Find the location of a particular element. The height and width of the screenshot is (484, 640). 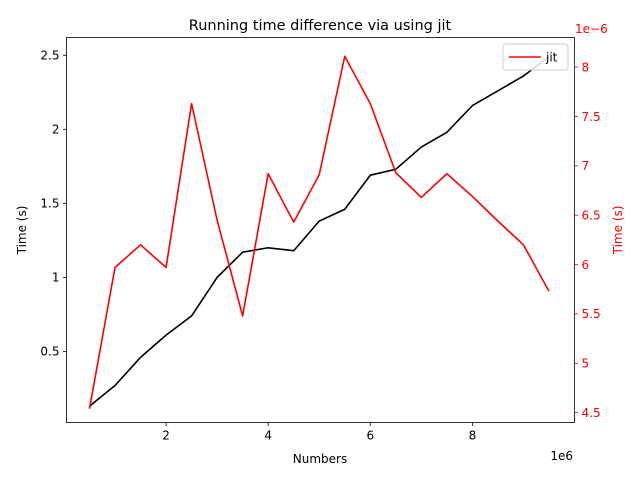

left-axis-ticks: 0.5 1 1.5 2 2.5 is located at coordinates (53, 204).